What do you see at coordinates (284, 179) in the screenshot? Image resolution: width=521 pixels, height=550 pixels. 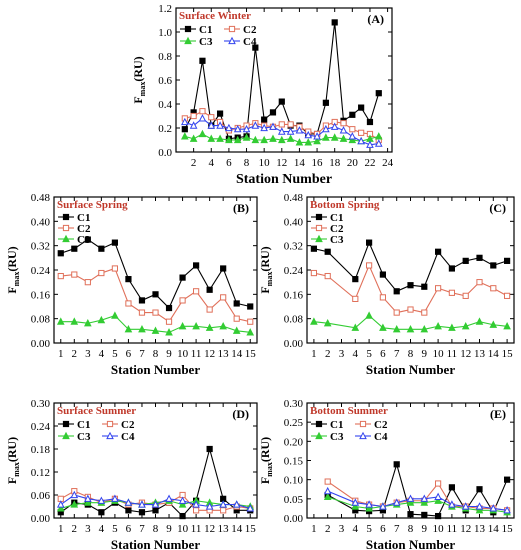 I see `x-axis-label: Station Number` at bounding box center [284, 179].